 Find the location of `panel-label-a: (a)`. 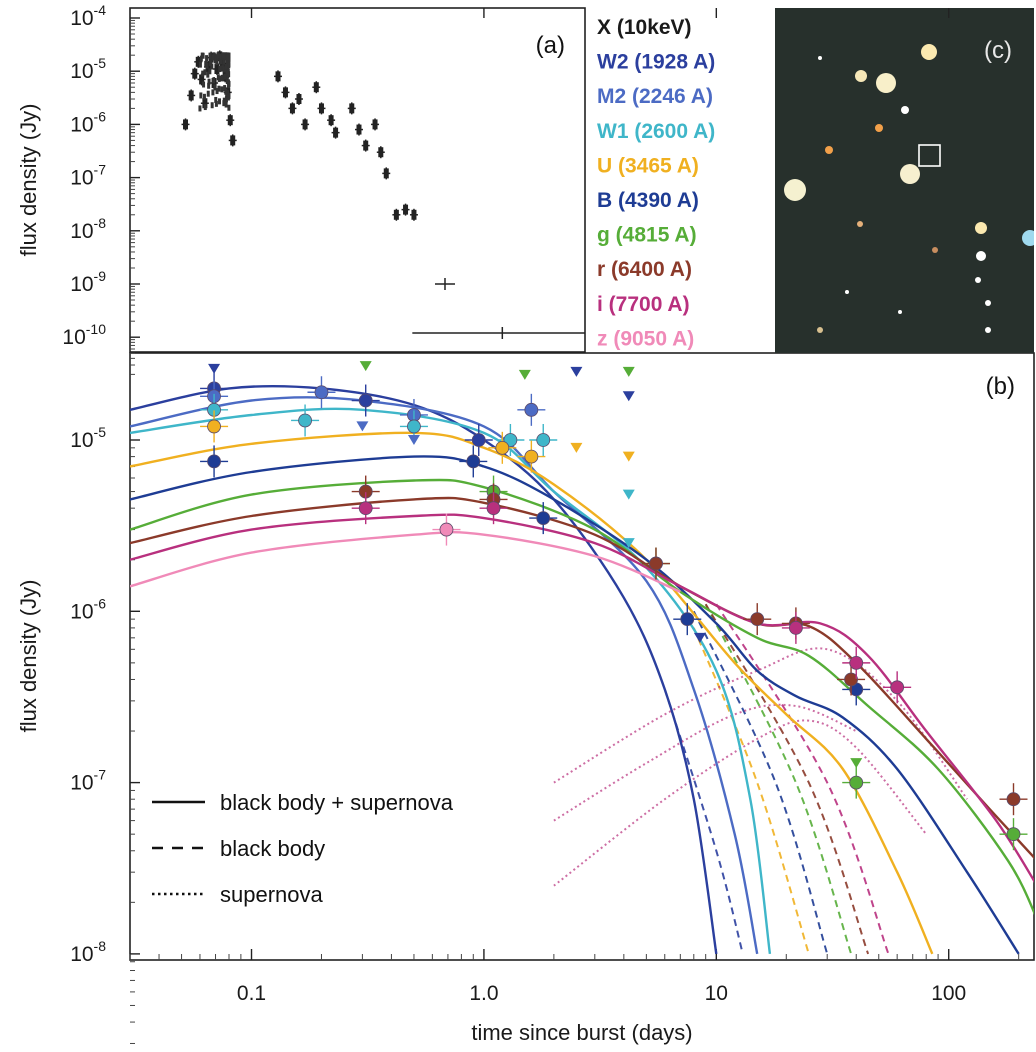

panel-label-a: (a) is located at coordinates (550, 45).